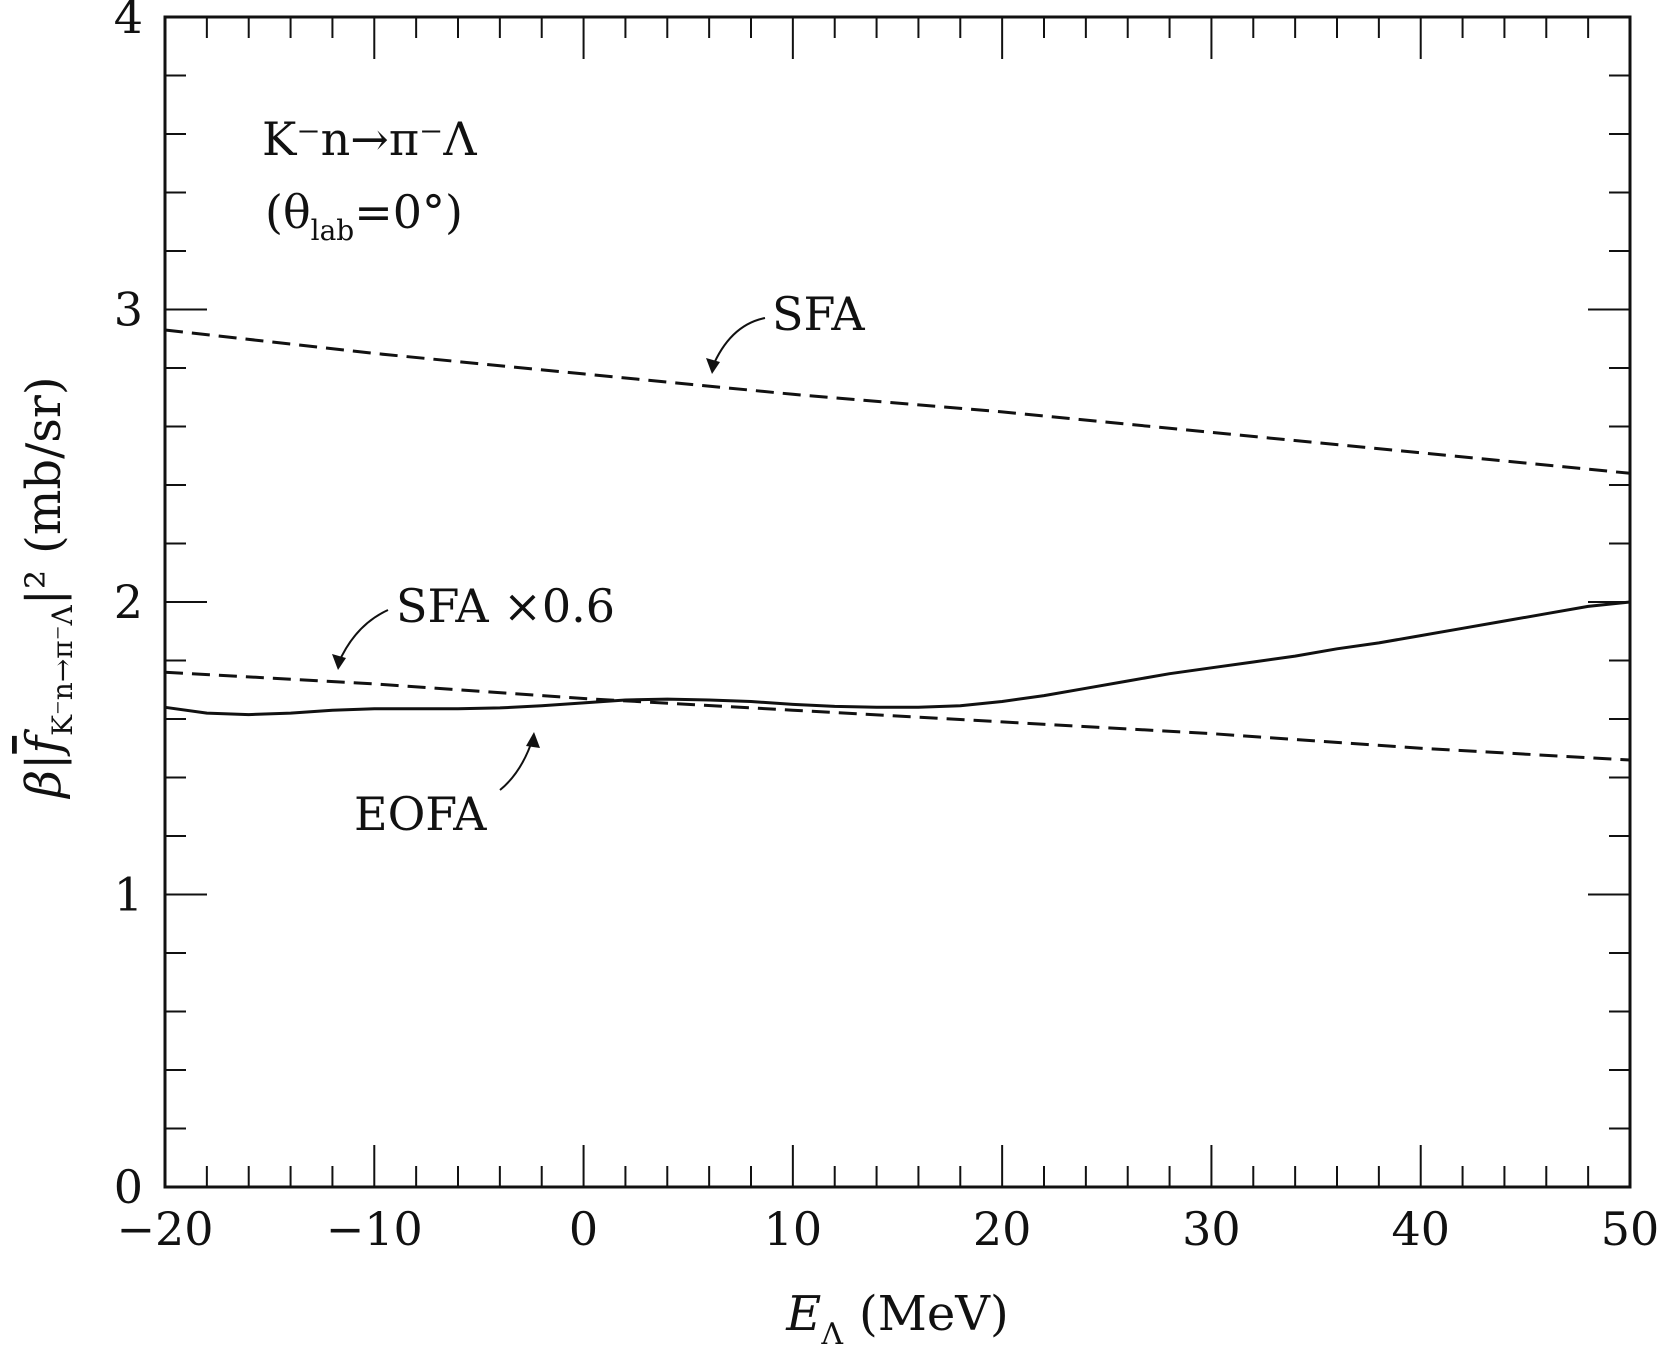 This screenshot has height=1351, width=1661. I want to click on x-axis-title: EΛ (MeV), so click(896, 1318).